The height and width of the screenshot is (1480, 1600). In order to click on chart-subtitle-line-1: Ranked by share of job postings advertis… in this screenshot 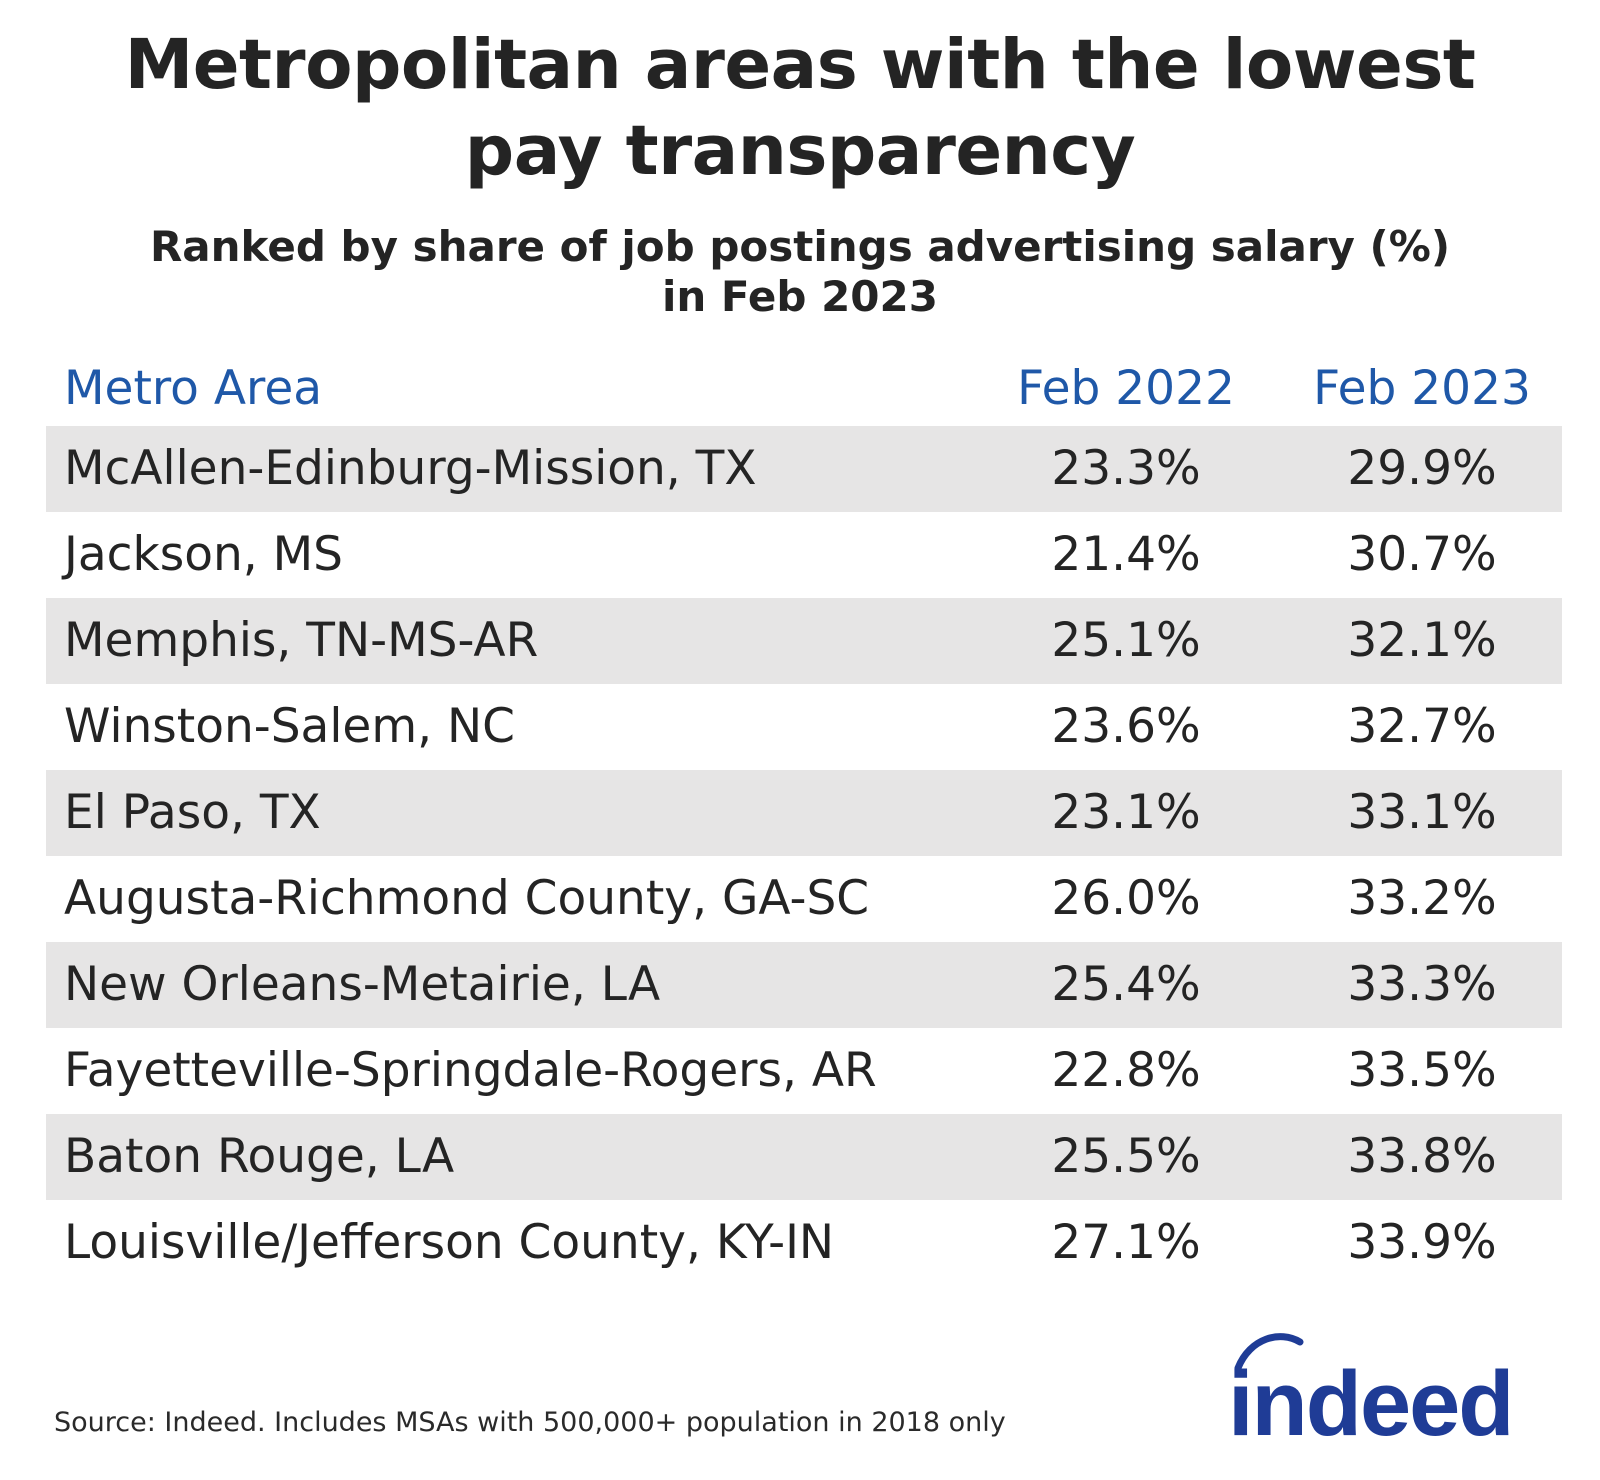, I will do `click(800, 246)`.